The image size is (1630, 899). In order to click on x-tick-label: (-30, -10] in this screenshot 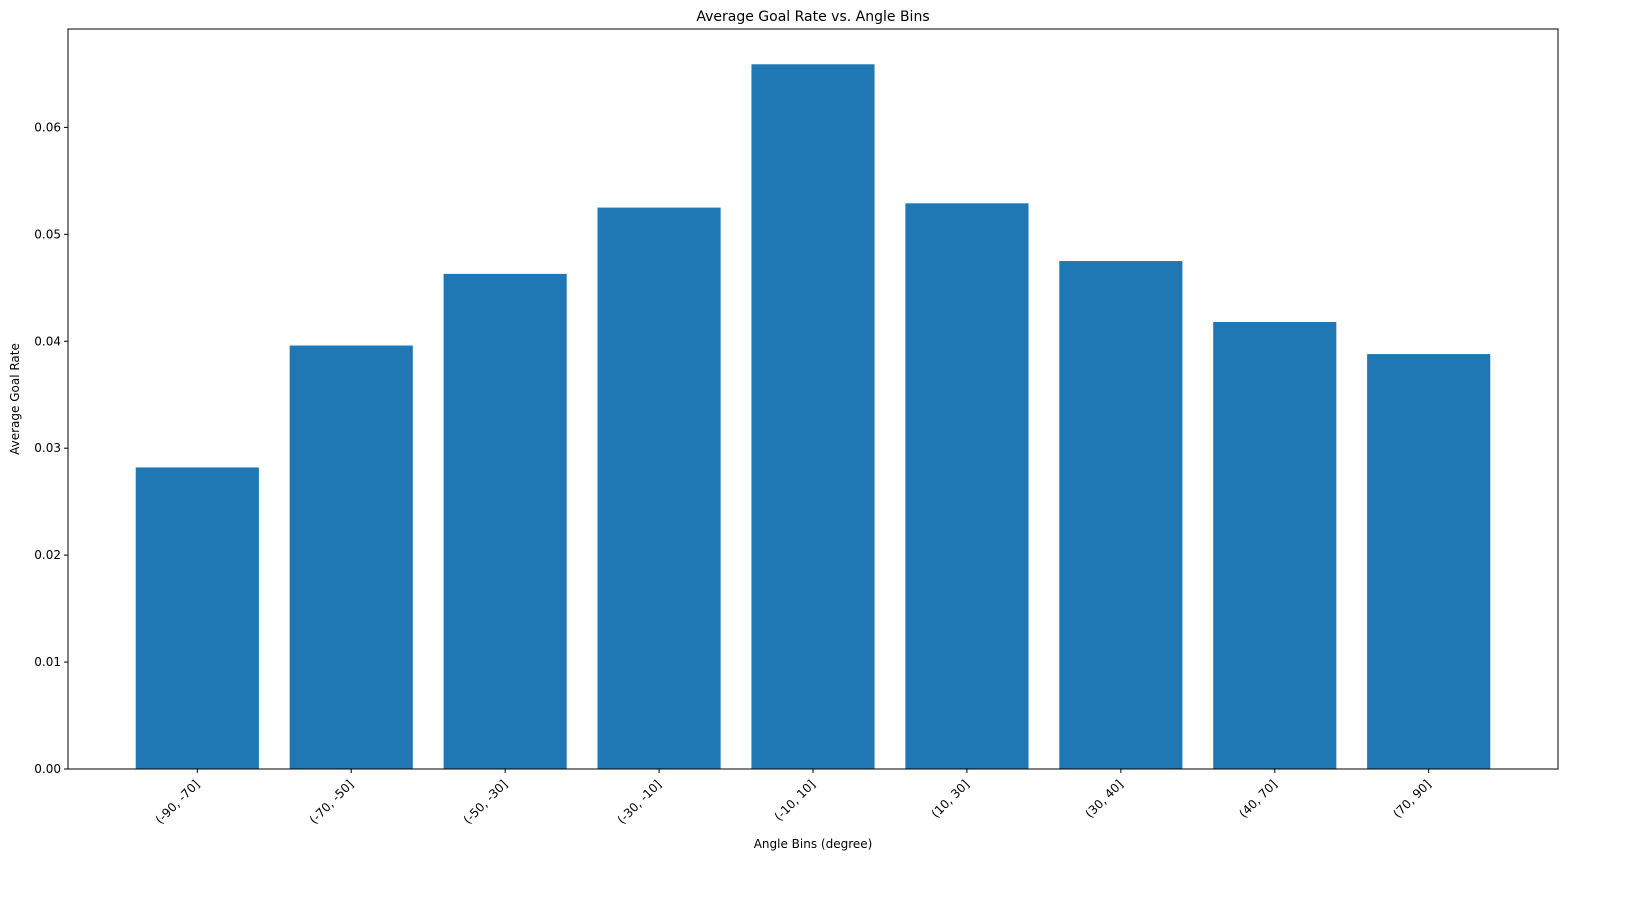, I will do `click(640, 802)`.